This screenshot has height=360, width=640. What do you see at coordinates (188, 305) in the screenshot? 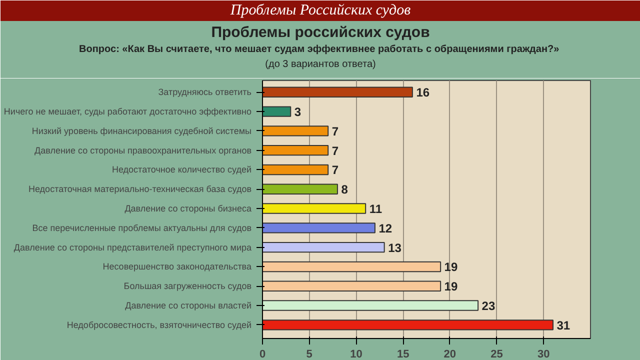
I see `y-tick-label: Давление со стороны властей` at bounding box center [188, 305].